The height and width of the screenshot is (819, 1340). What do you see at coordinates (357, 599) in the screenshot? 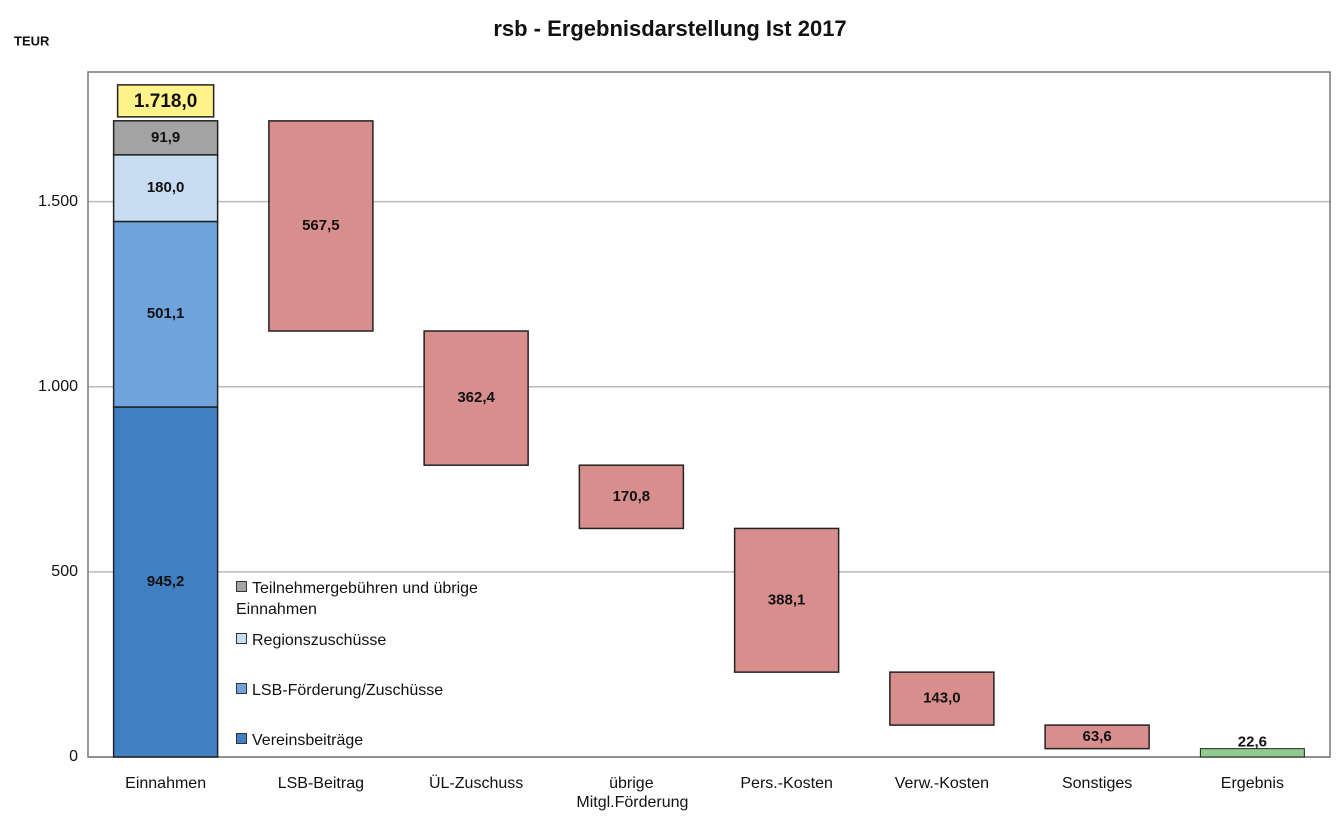
I see `legend-label: Teilnehmergebühren und übrige Einnahmen` at bounding box center [357, 599].